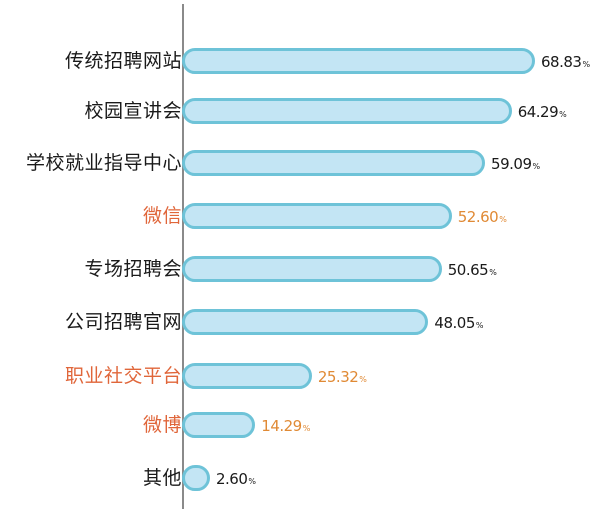 This screenshot has height=518, width=600. Describe the element at coordinates (542, 112) in the screenshot. I see `value-label: 64.29%` at that location.